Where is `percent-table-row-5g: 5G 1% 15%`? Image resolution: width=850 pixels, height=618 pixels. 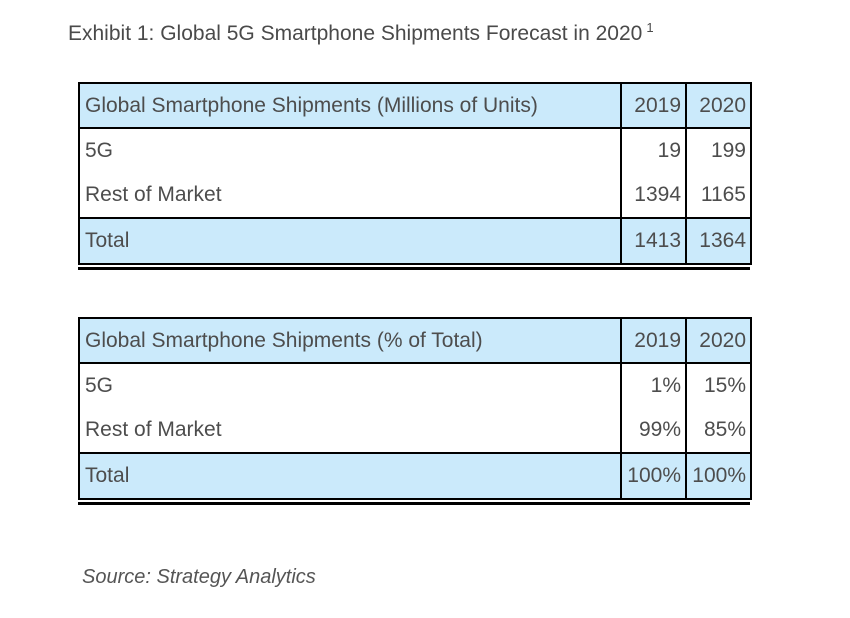 percent-table-row-5g: 5G 1% 15% is located at coordinates (415, 385).